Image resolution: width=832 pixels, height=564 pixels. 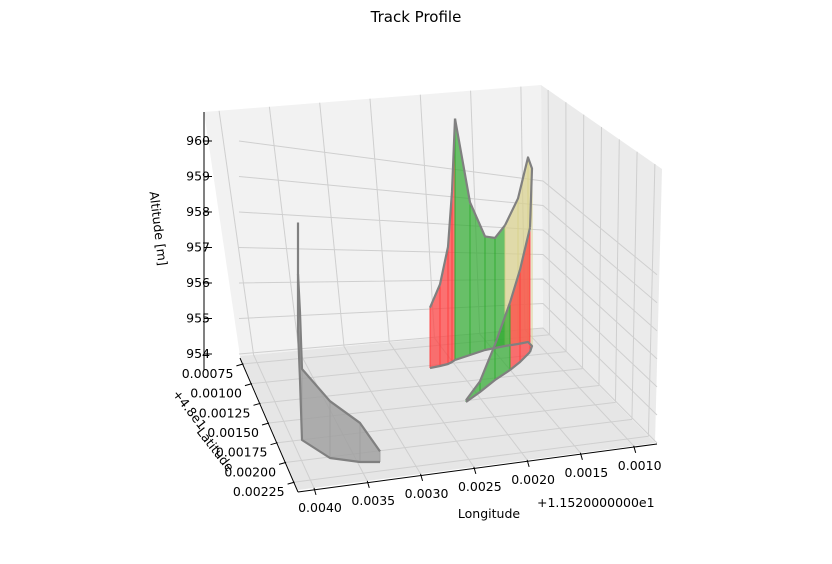 I want to click on x-tick-label: 0.0020, so click(x=533, y=479).